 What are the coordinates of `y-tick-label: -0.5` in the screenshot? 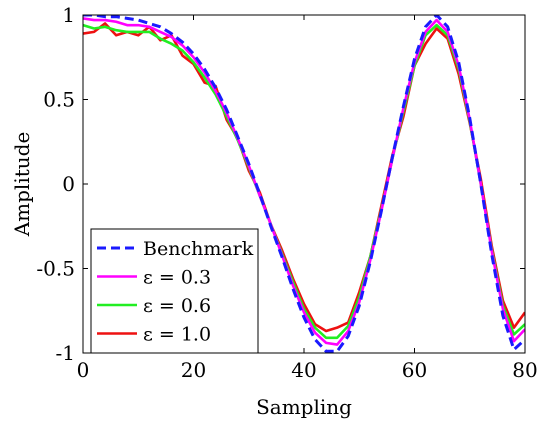 It's located at (55, 269).